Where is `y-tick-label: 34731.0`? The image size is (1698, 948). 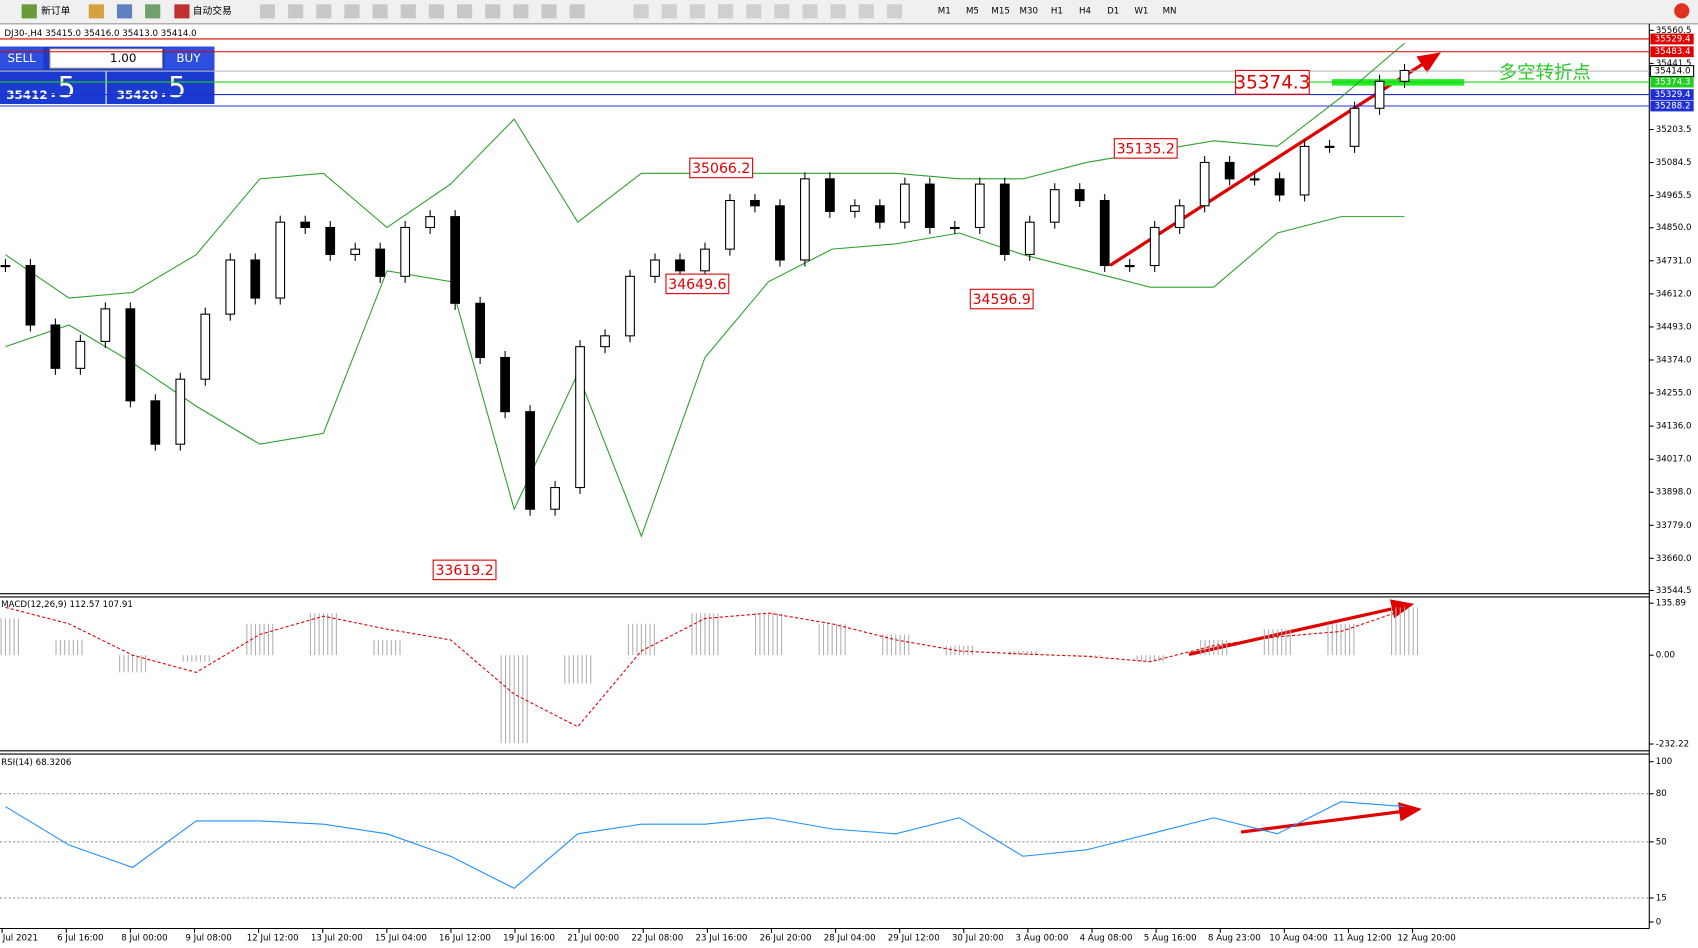 y-tick-label: 34731.0 is located at coordinates (1674, 261).